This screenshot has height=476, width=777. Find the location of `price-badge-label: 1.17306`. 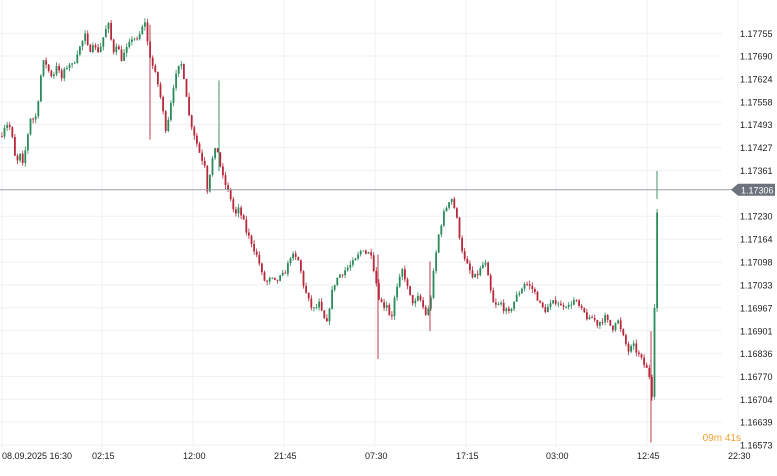

price-badge-label: 1.17306 is located at coordinates (757, 190).